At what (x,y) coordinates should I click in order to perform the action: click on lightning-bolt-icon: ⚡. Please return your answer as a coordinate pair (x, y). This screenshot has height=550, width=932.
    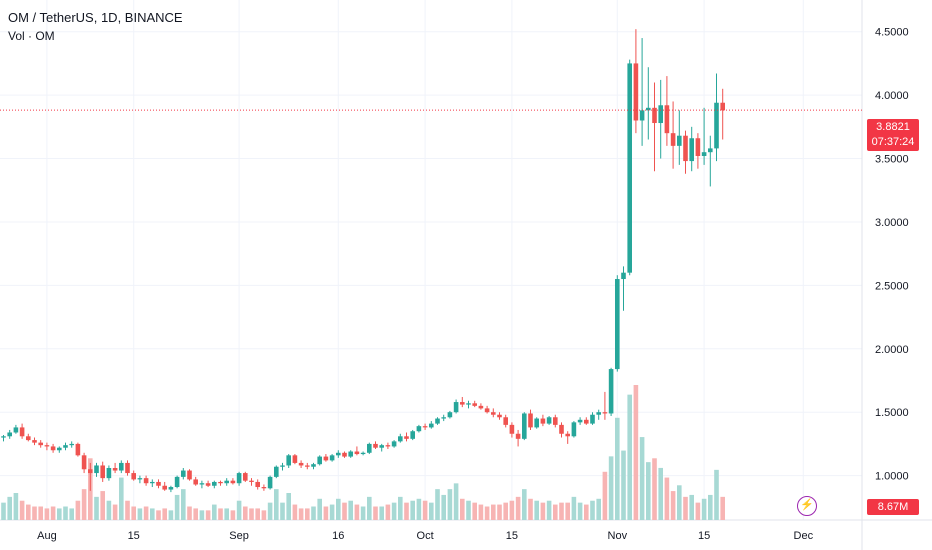
    Looking at the image, I should click on (807, 506).